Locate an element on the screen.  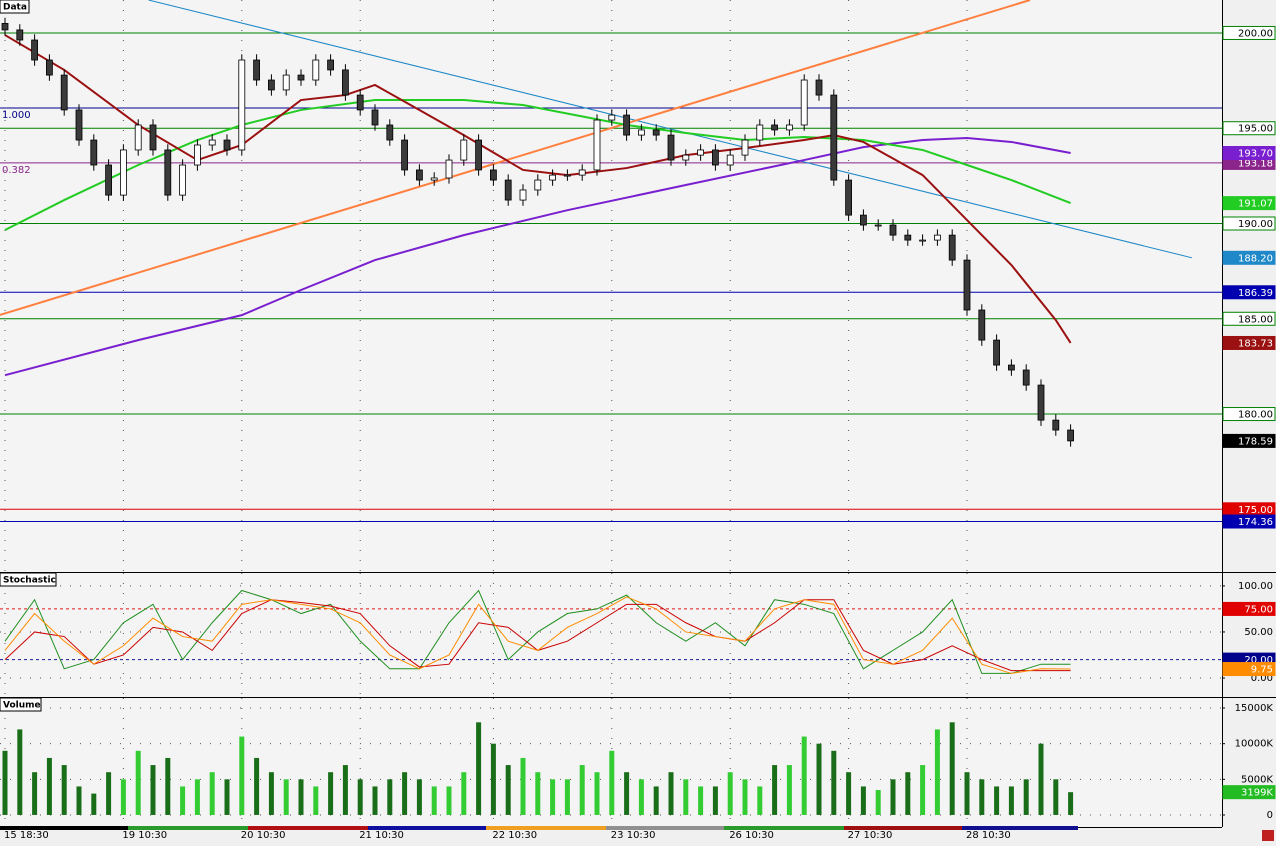
x-tick-label: 27 10:30 is located at coordinates (870, 835).